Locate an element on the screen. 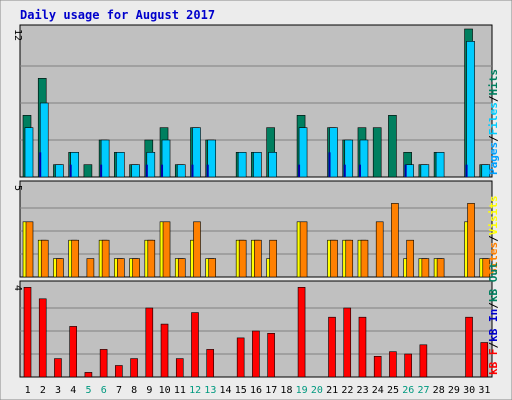 Image resolution: width=512 pixels, height=400 pixels. x-tick-label: 2 is located at coordinates (43, 390).